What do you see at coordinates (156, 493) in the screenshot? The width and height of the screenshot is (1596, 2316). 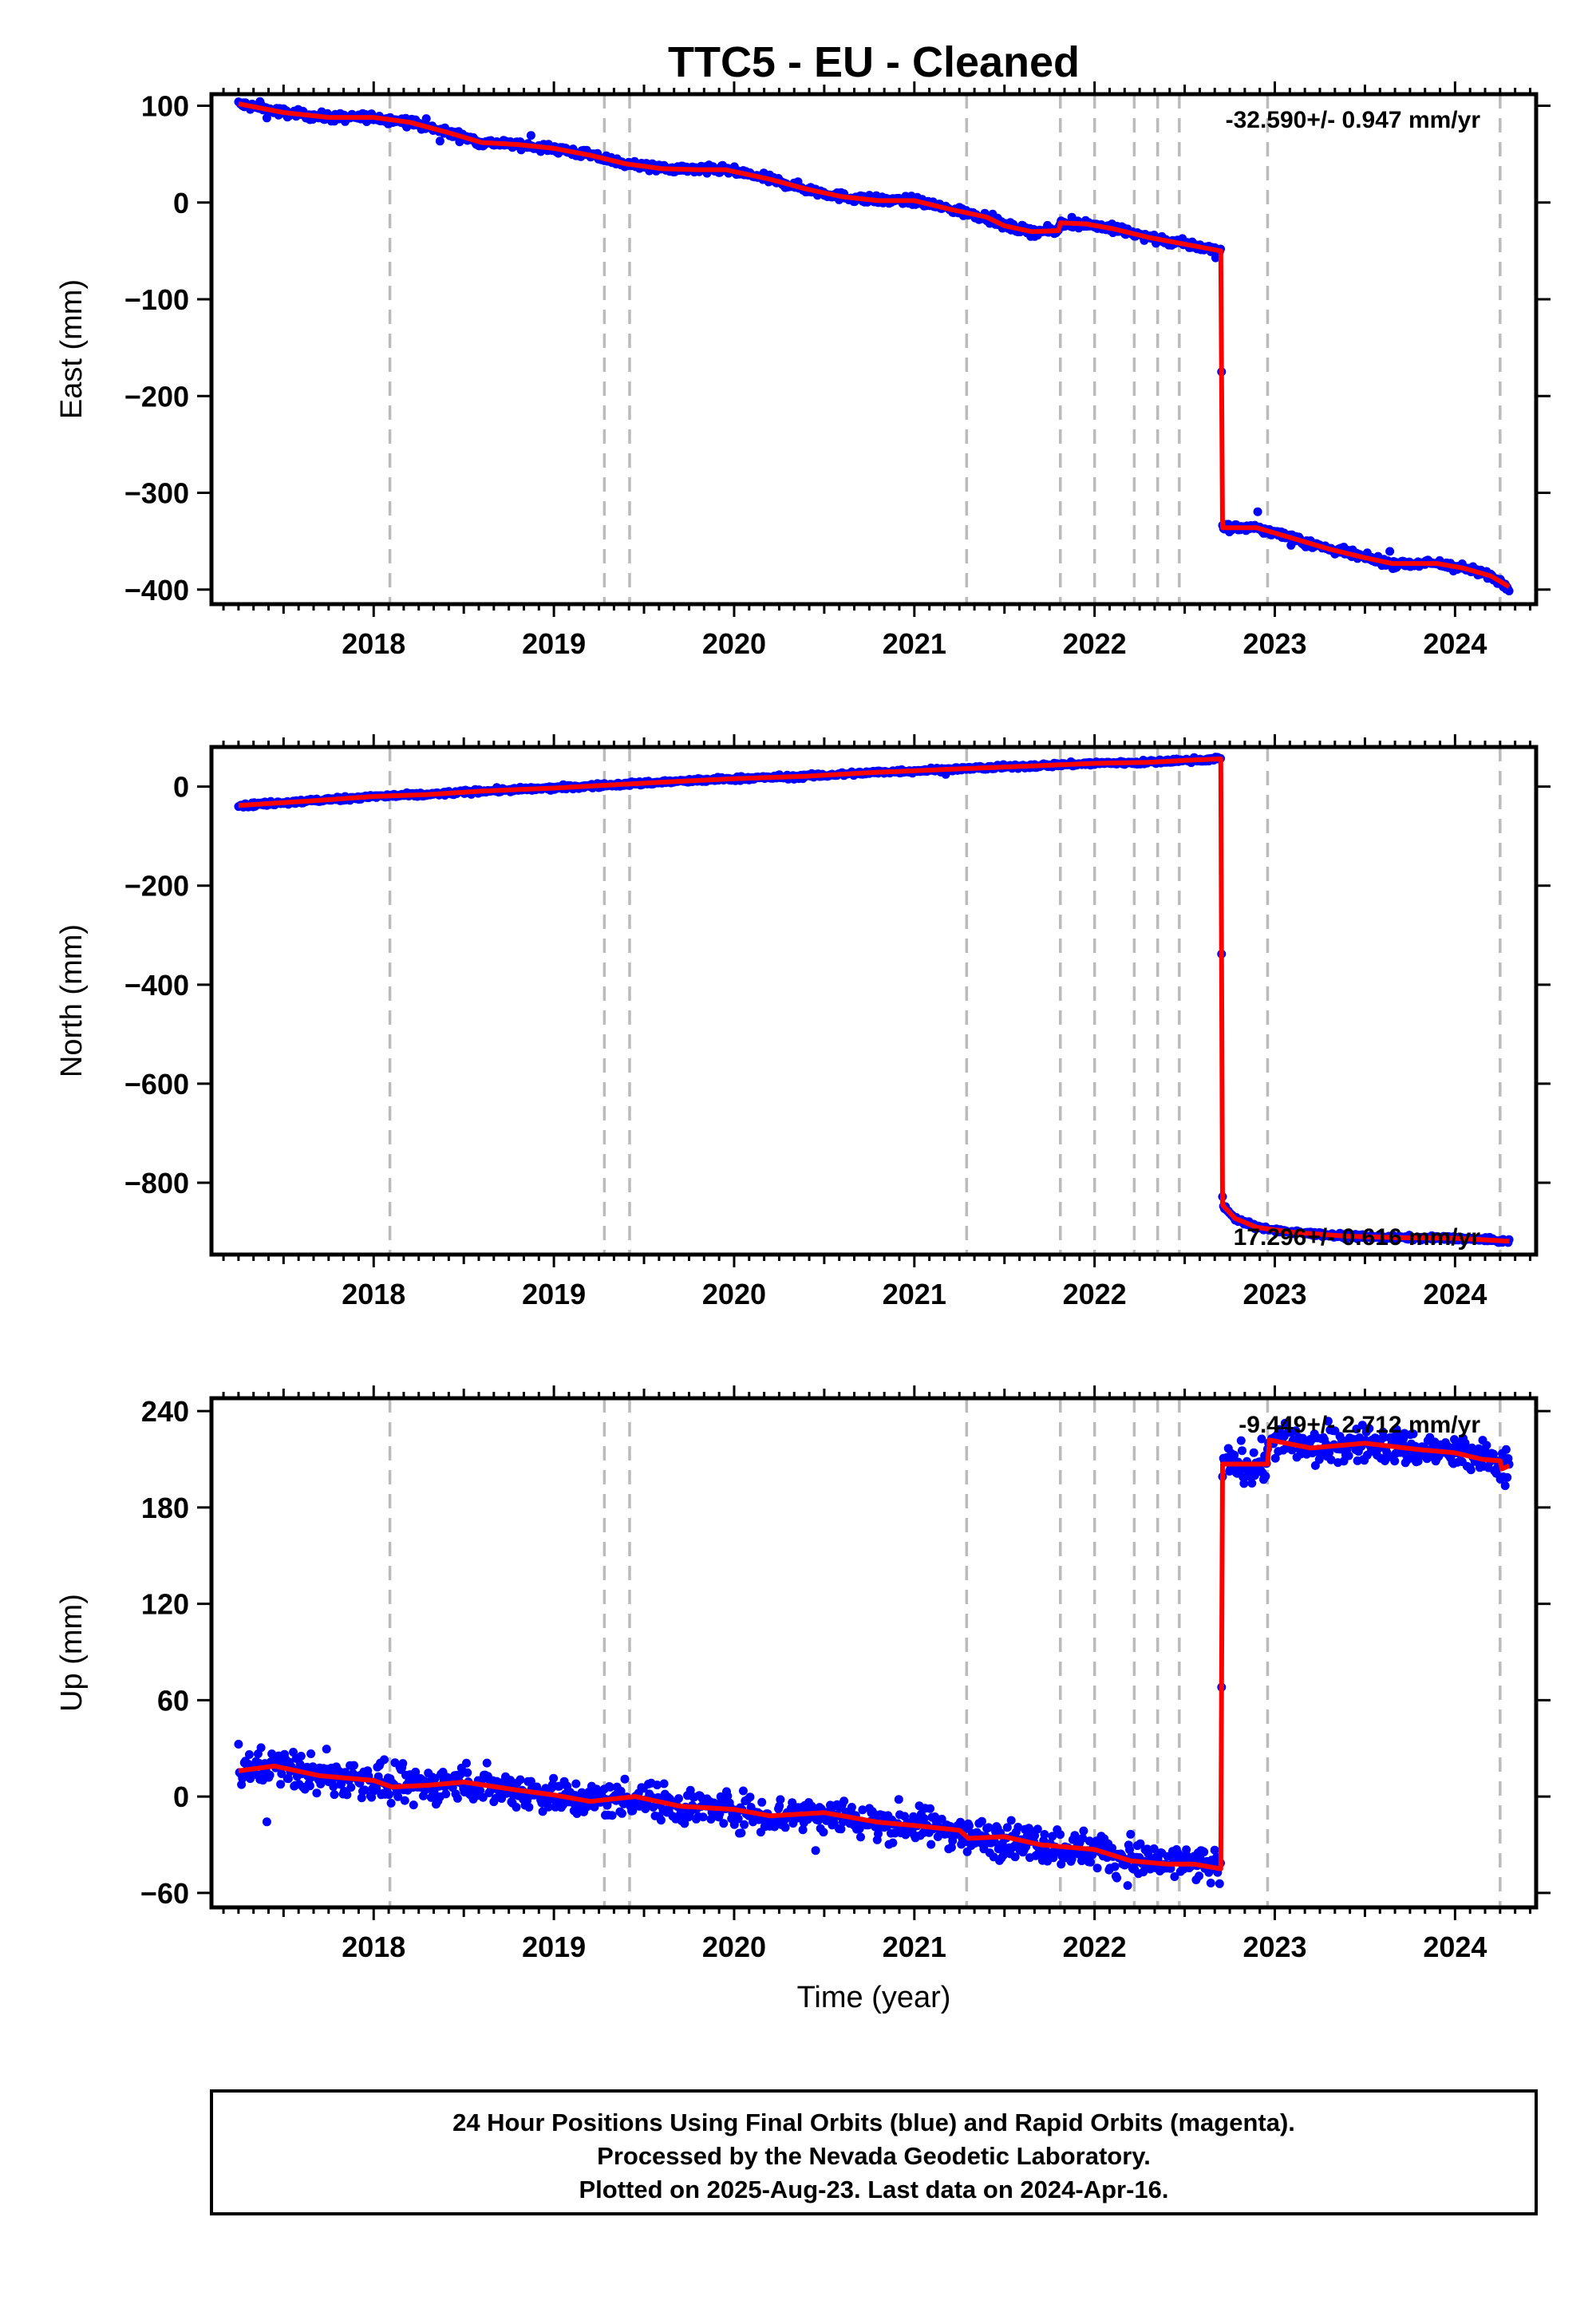 I see `y-tick-label: −300` at bounding box center [156, 493].